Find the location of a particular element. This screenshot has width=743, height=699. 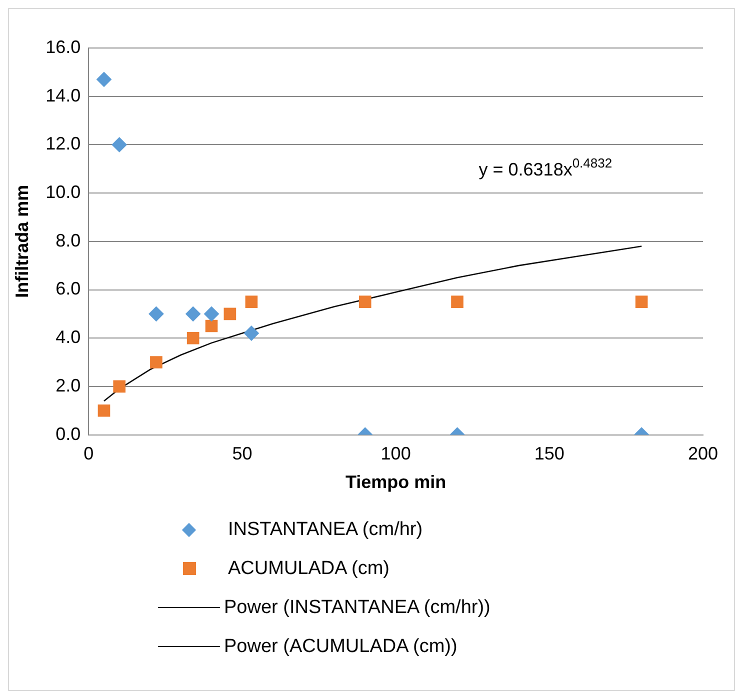

y-tick-label: 16.0 is located at coordinates (63, 46).